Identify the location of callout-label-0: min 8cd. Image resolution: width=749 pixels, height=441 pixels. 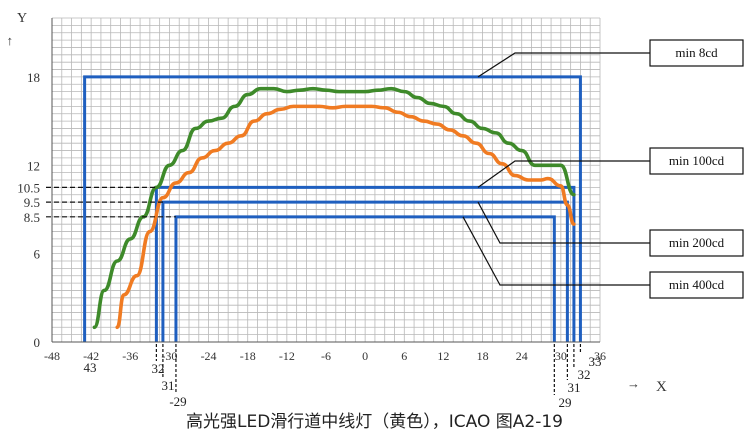
(696, 52).